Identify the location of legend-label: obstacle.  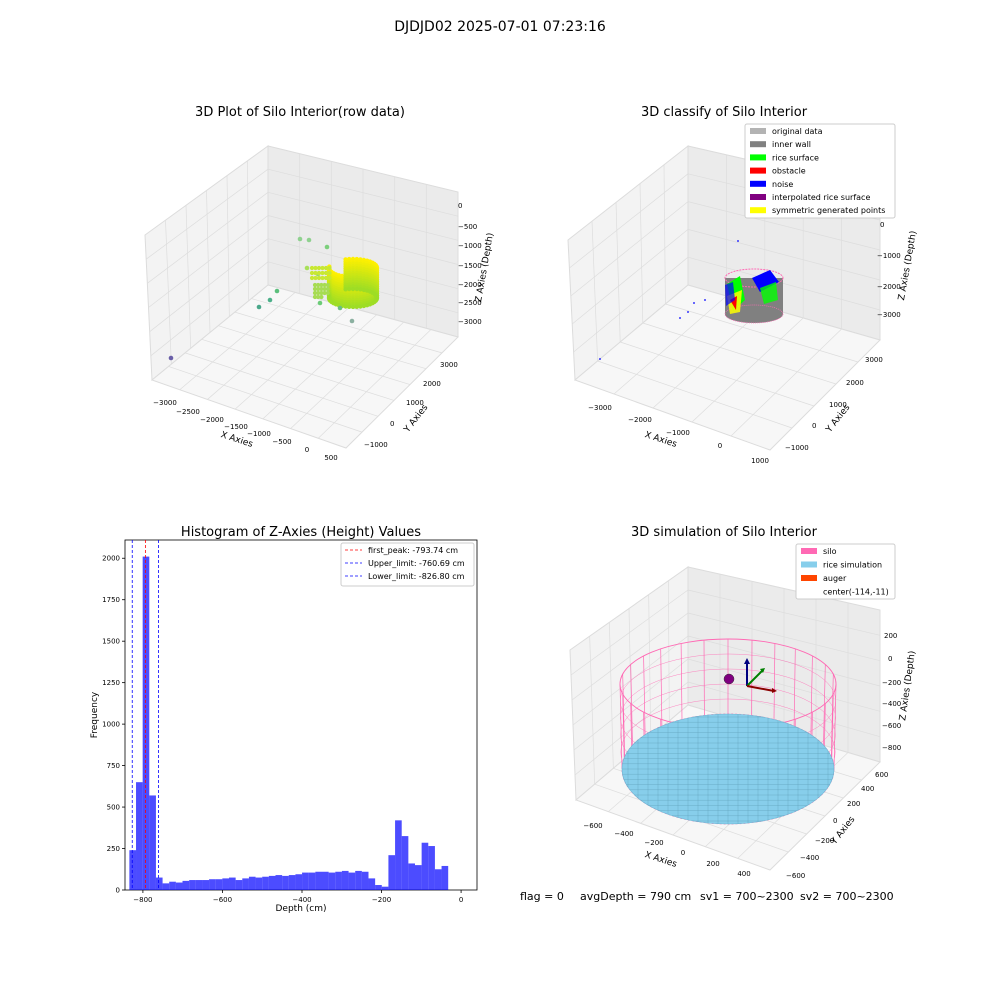
(789, 171).